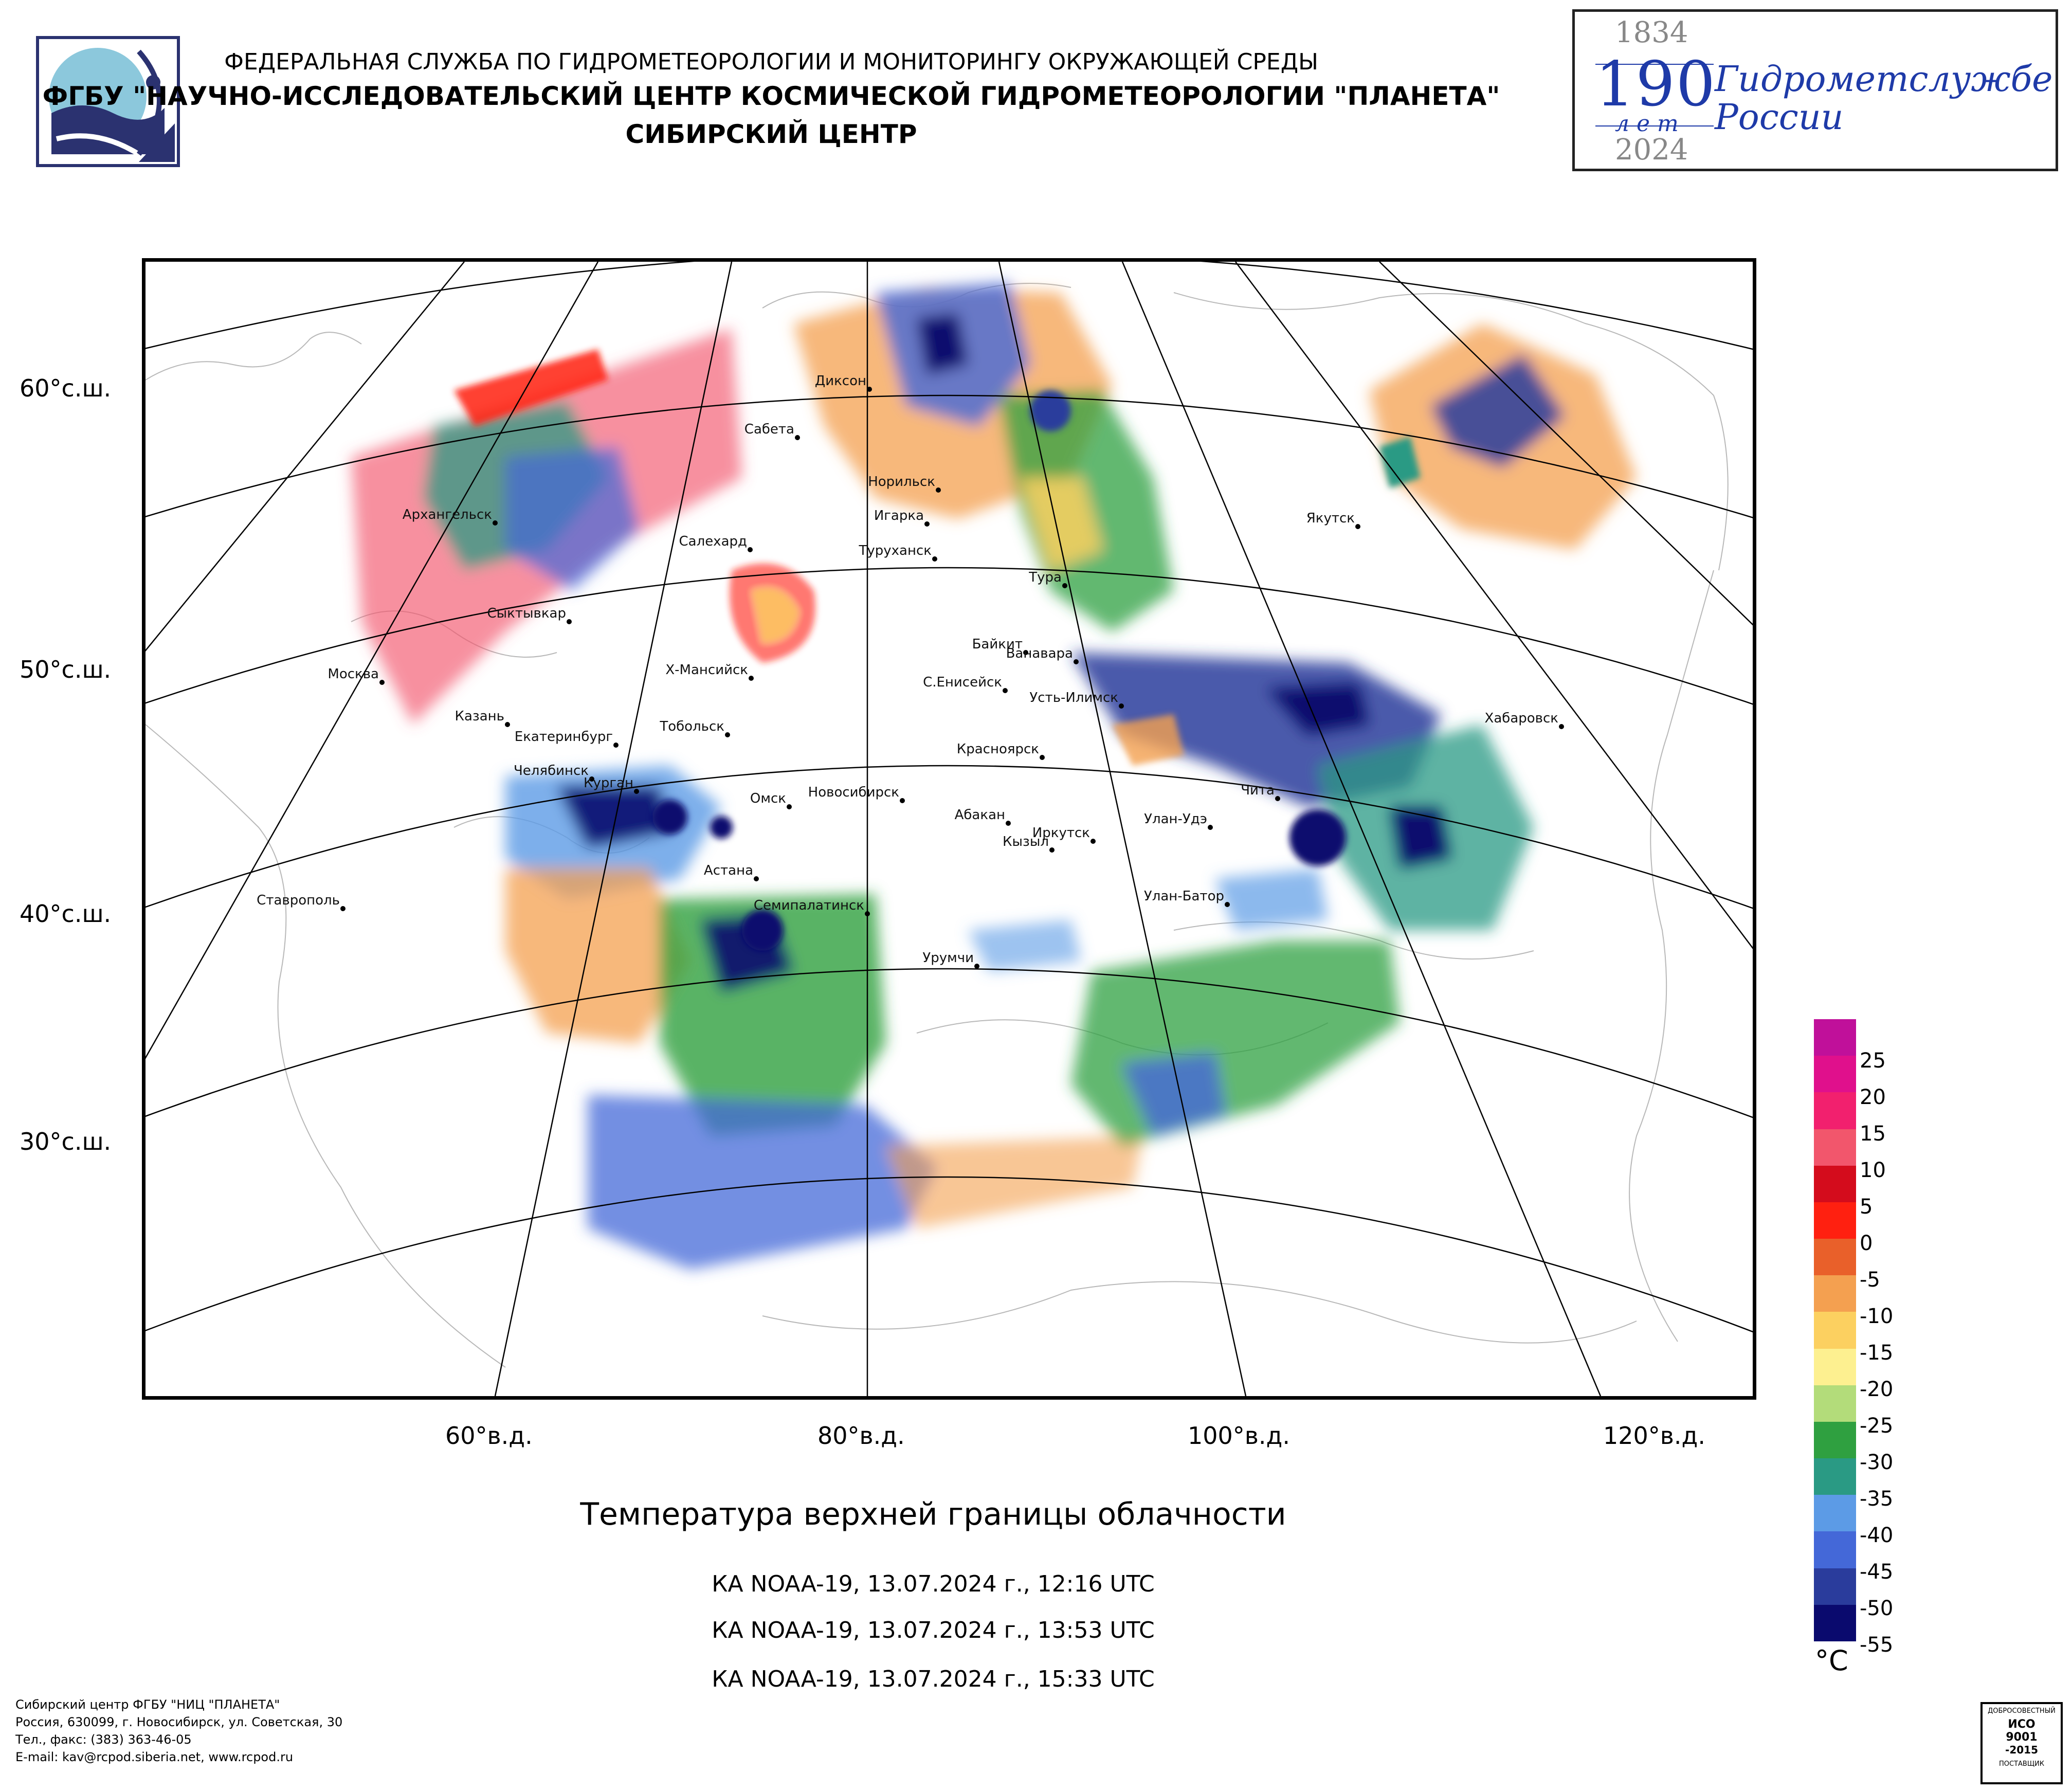 This screenshot has width=2072, height=1791. What do you see at coordinates (1330, 518) in the screenshot?
I see `city-label: Якутск` at bounding box center [1330, 518].